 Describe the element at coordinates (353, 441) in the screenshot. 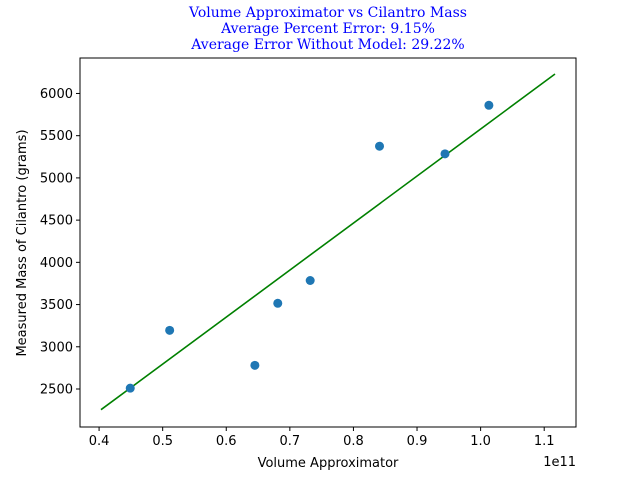

I see `x-tick-label: 0.8` at that location.